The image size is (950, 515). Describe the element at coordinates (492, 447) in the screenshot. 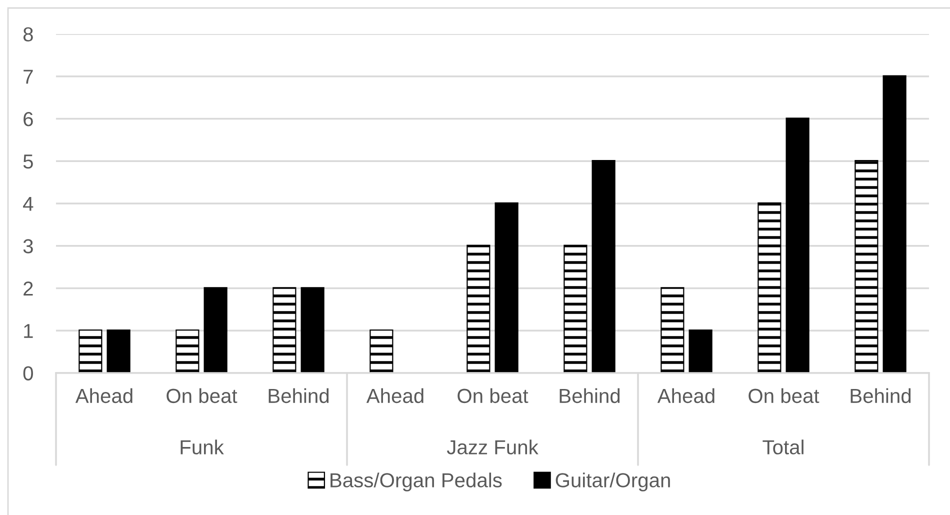

I see `text: Jazz Funk` at that location.